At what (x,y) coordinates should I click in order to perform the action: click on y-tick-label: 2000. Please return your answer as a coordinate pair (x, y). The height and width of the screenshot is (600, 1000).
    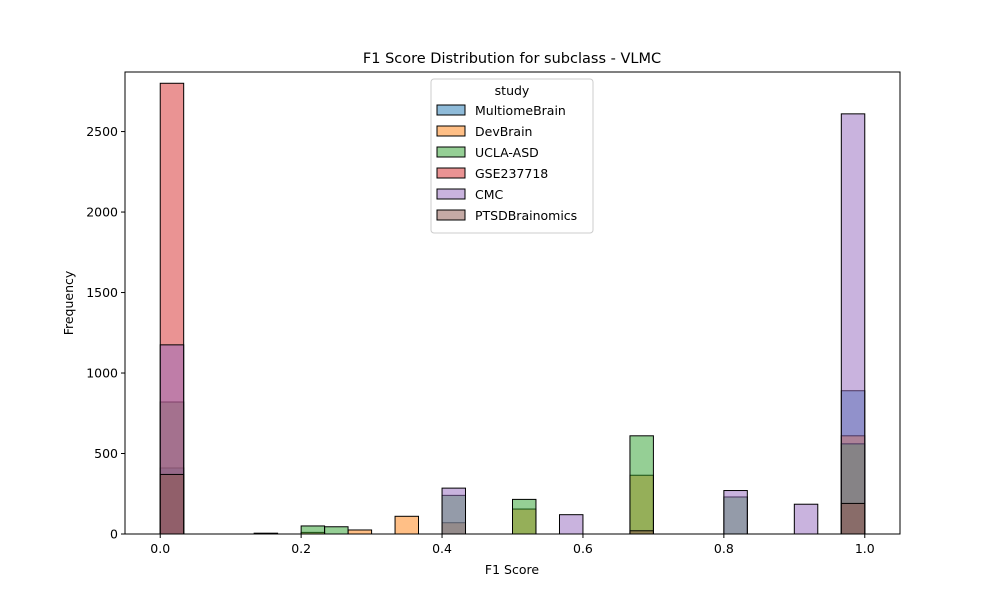
    Looking at the image, I should click on (102, 212).